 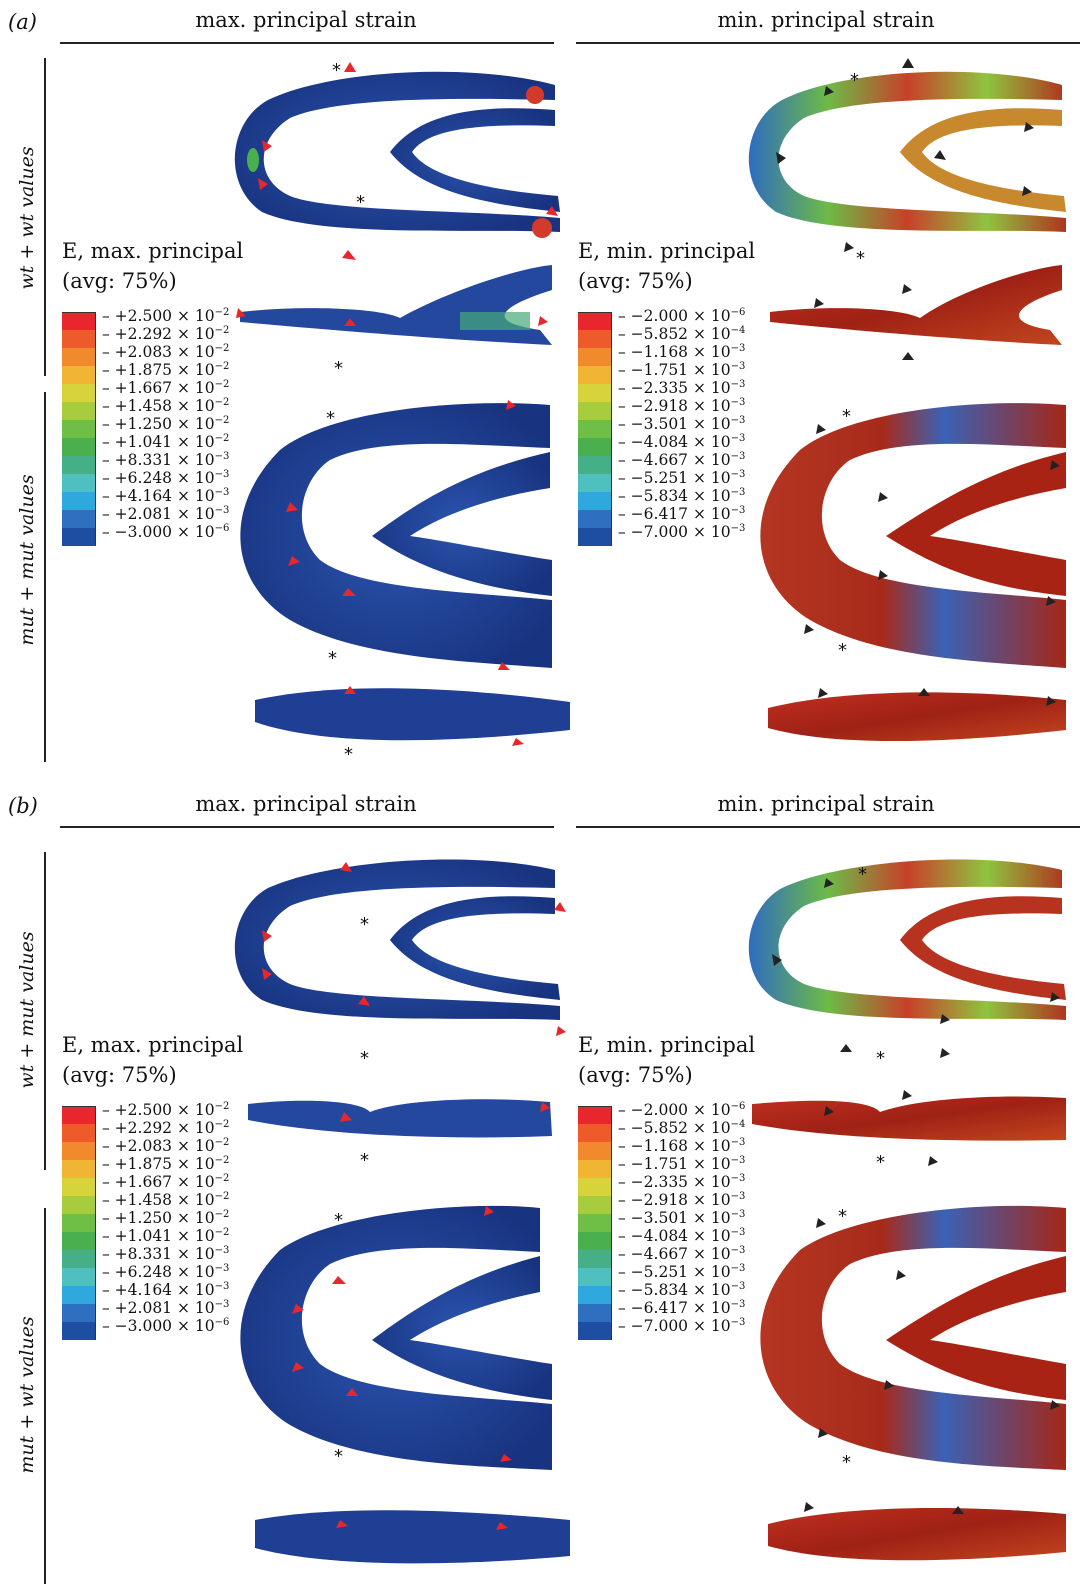 What do you see at coordinates (166, 316) in the screenshot?
I see `colorbar-tick-label: – +2.500 × 10−2` at bounding box center [166, 316].